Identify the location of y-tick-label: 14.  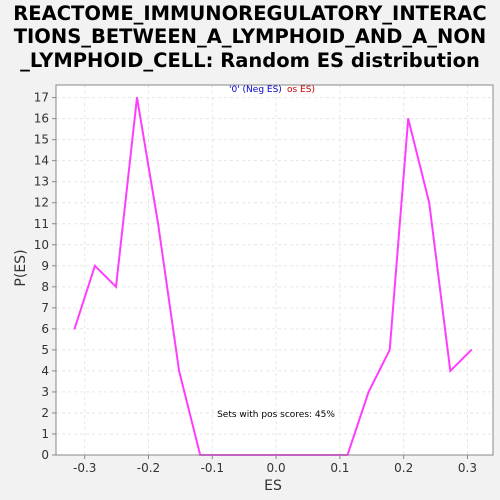
(41, 161).